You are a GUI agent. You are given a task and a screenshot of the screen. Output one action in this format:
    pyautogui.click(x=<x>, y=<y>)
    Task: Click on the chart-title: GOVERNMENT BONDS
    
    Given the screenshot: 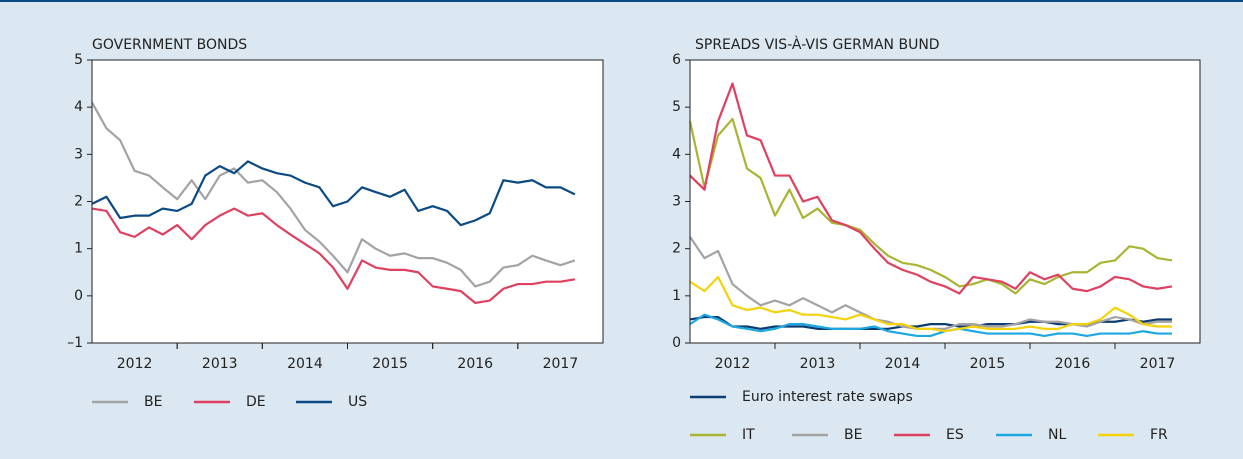 What is the action you would take?
    pyautogui.click(x=169, y=45)
    